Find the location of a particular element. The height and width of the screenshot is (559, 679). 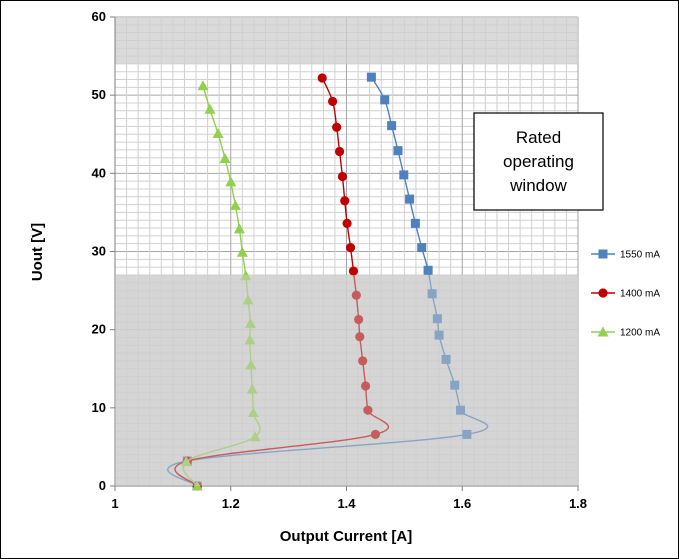

legend-item-1550-ma: 1550 mA is located at coordinates (625, 255).